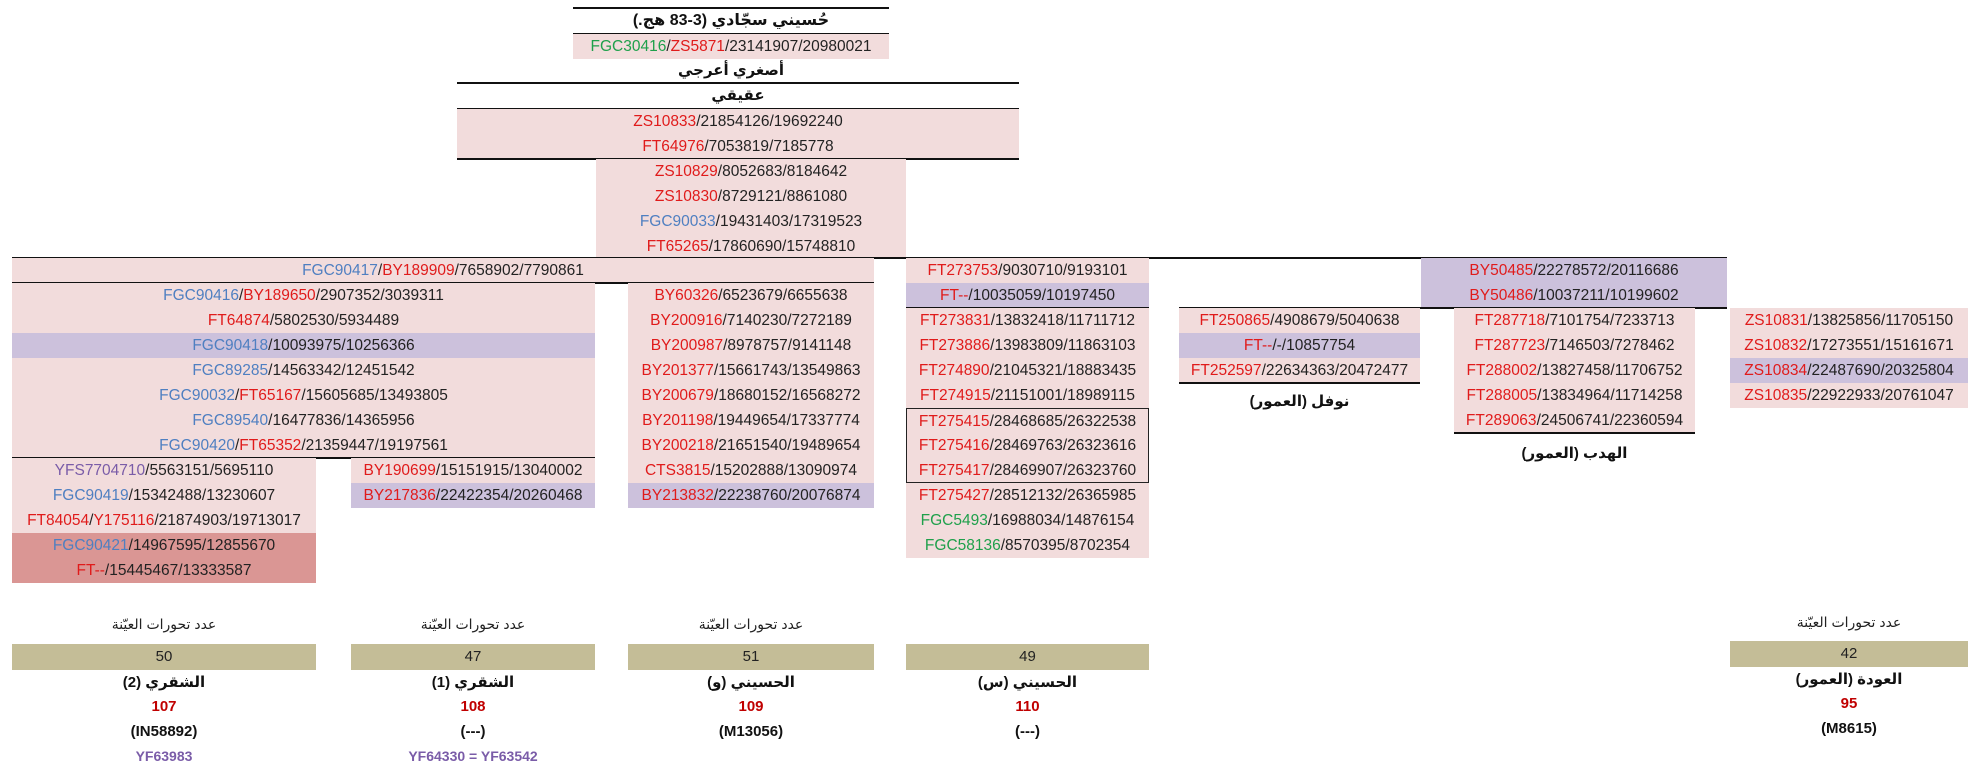 This screenshot has height=773, width=1978. Describe the element at coordinates (303, 320) in the screenshot. I see `snp-row: FT64874/5802530/5934489` at that location.